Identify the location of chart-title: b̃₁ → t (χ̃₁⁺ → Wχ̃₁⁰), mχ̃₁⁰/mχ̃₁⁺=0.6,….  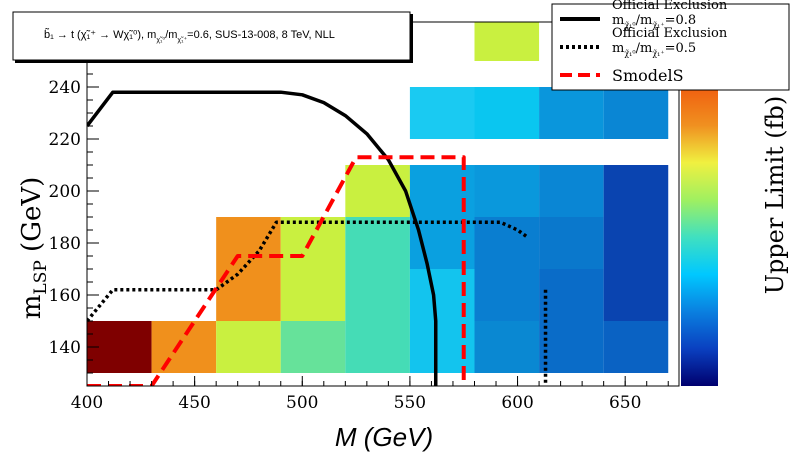
(189, 36).